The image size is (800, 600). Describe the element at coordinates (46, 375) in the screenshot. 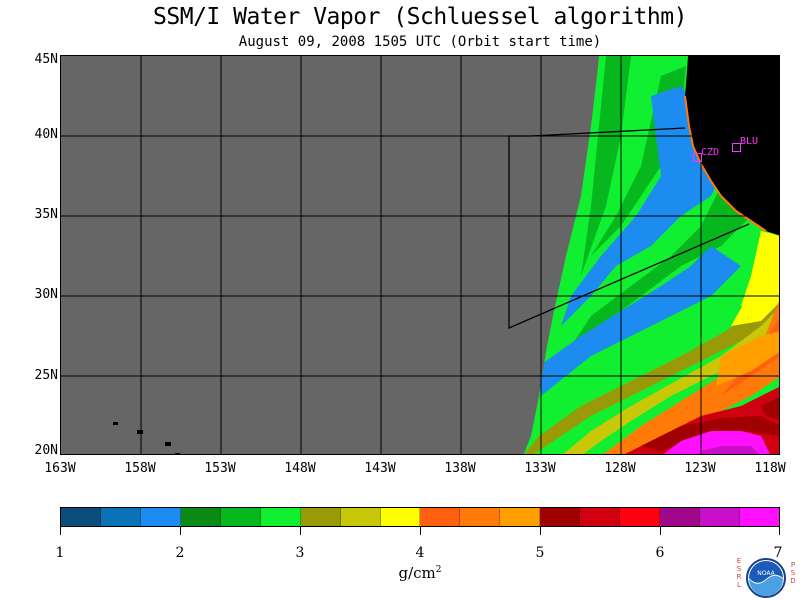

I see `lat-label-25n: 25N` at that location.